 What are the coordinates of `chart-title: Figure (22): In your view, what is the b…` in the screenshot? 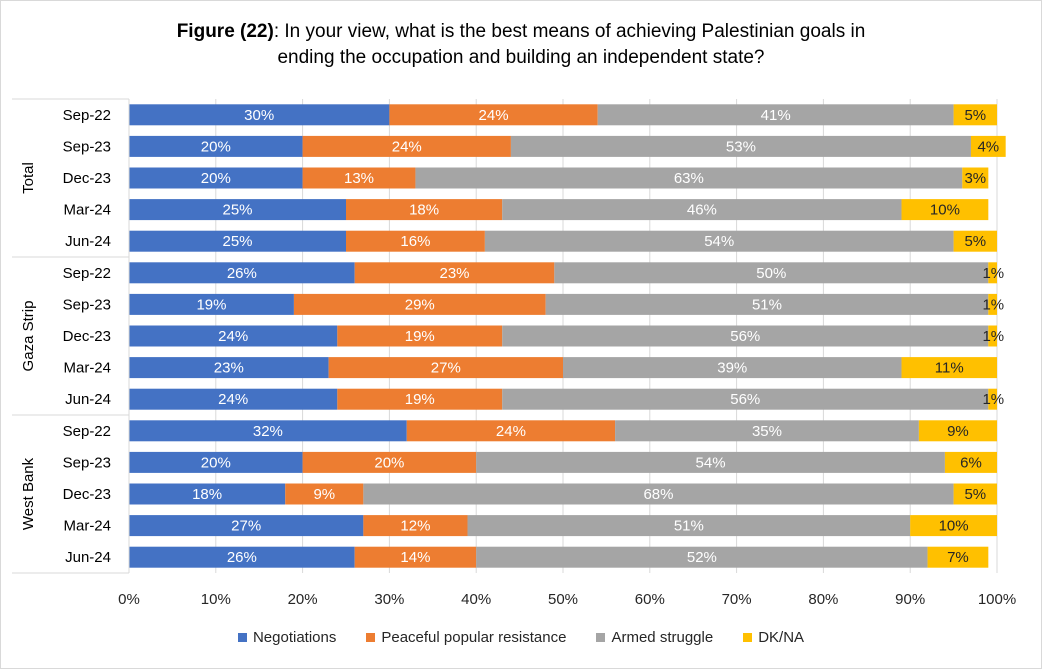 It's located at (521, 45).